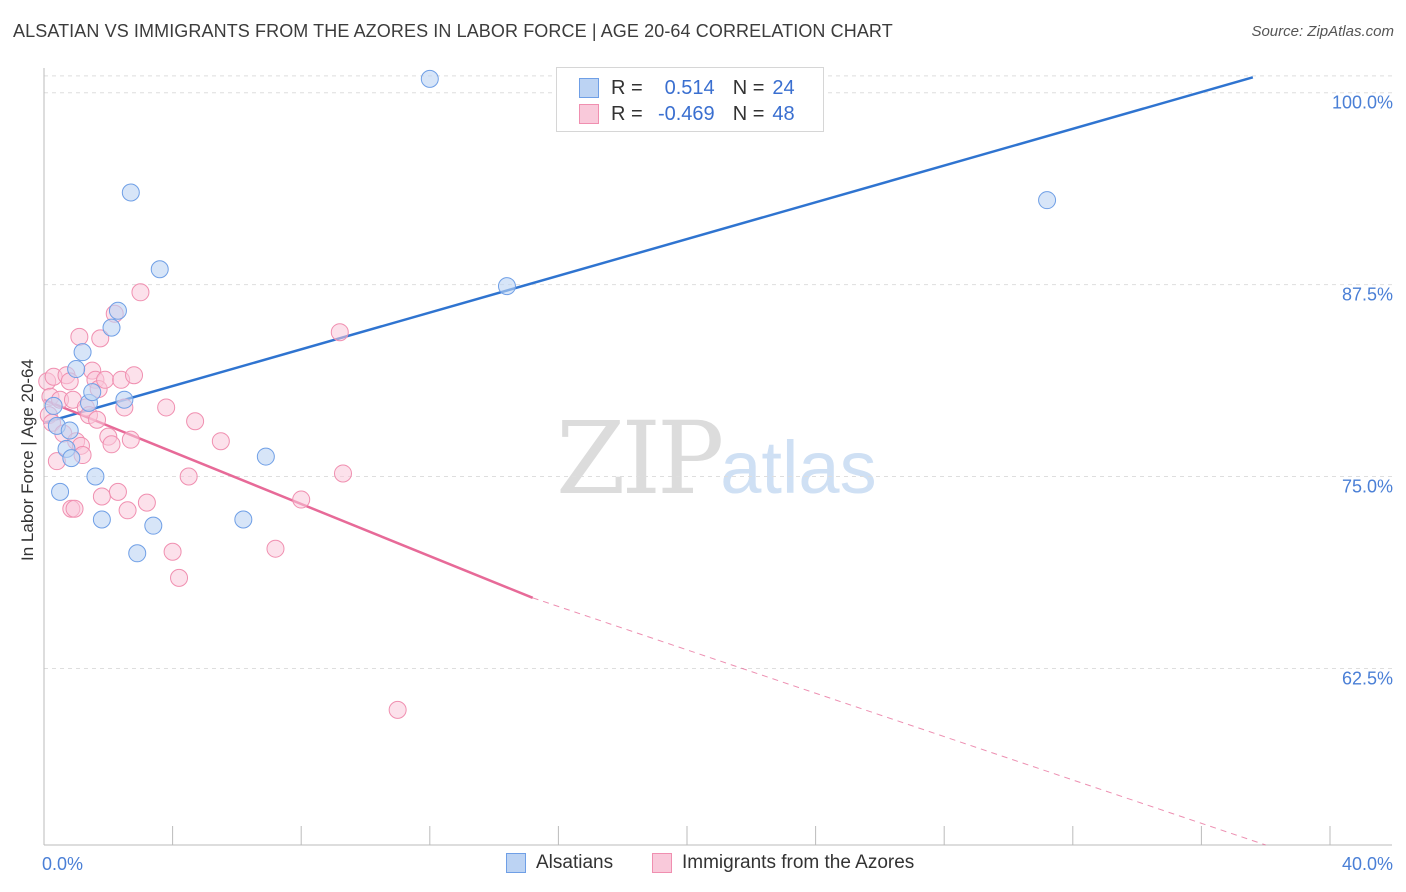 Image resolution: width=1406 pixels, height=892 pixels. I want to click on source-credit: Source: ZipAtlas.com, so click(1322, 31).